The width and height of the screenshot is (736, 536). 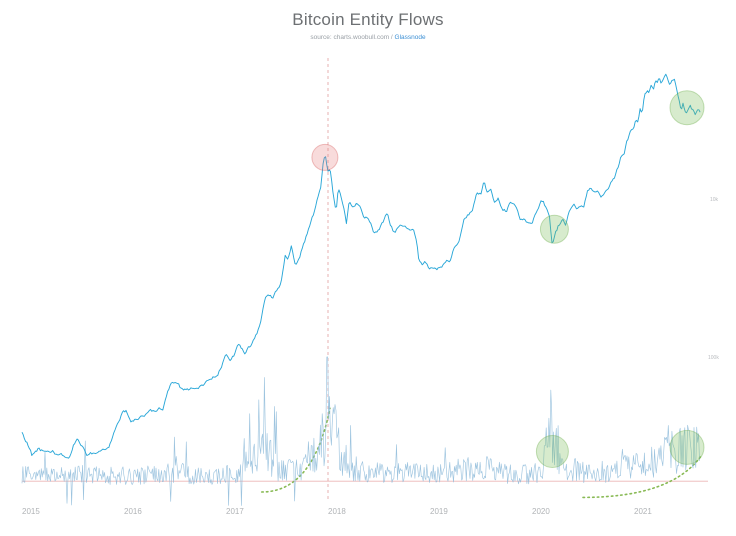 What do you see at coordinates (541, 511) in the screenshot?
I see `x-axis-tick-label: 2020` at bounding box center [541, 511].